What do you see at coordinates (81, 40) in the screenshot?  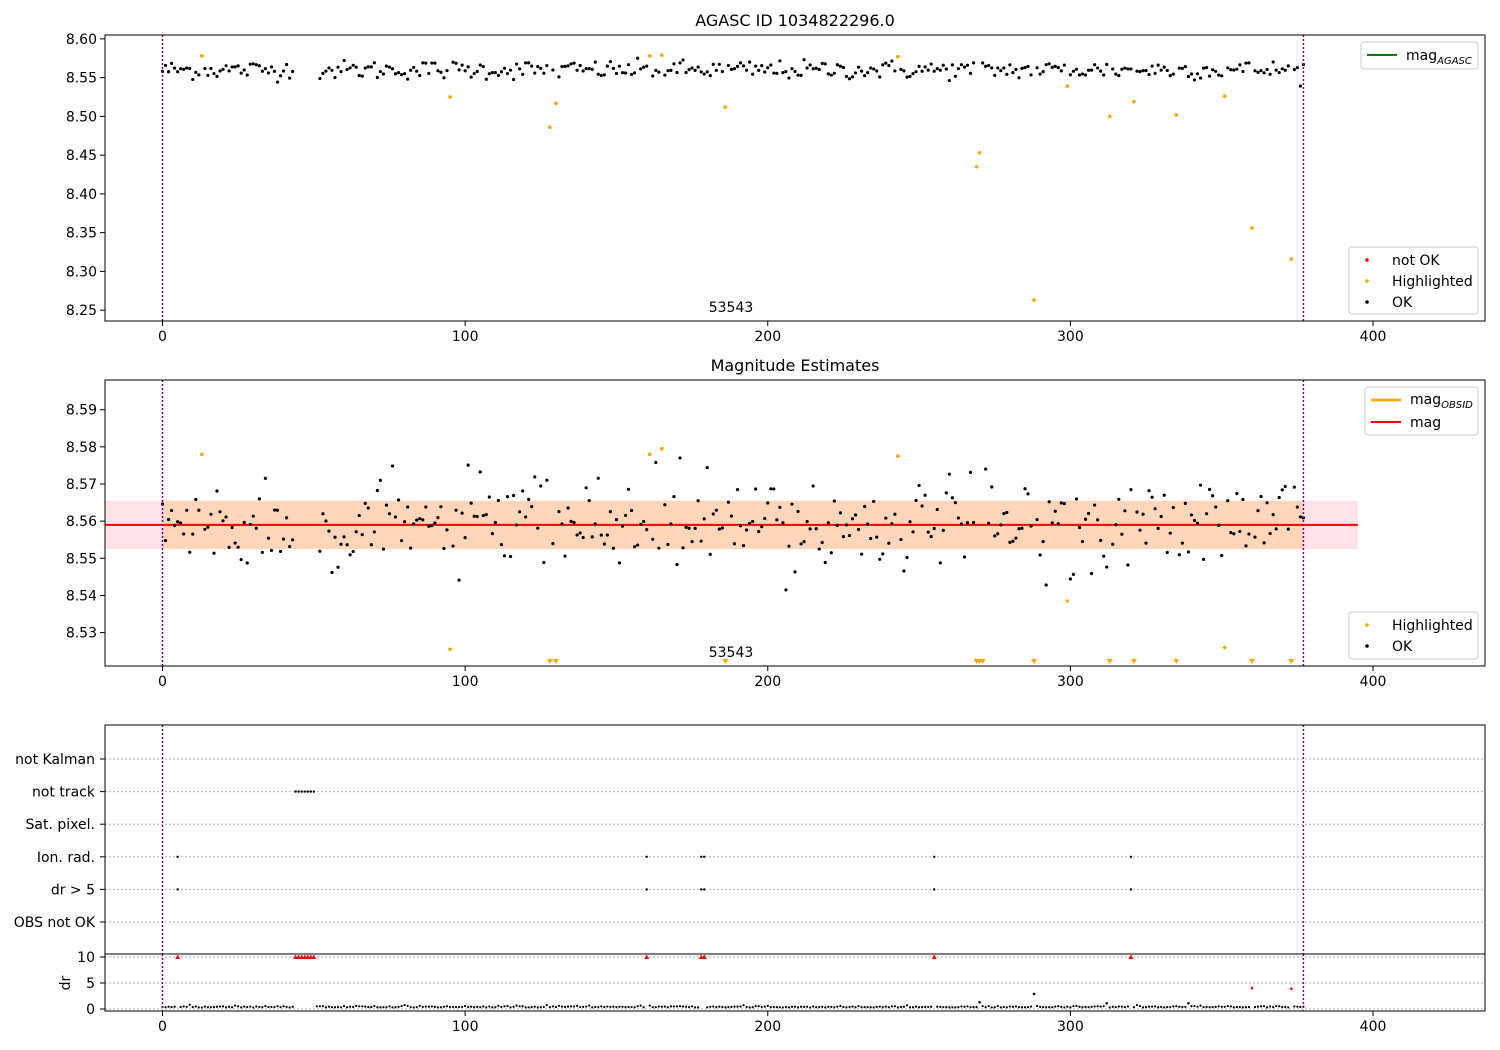 I see `y-tick-label: 8.60` at bounding box center [81, 40].